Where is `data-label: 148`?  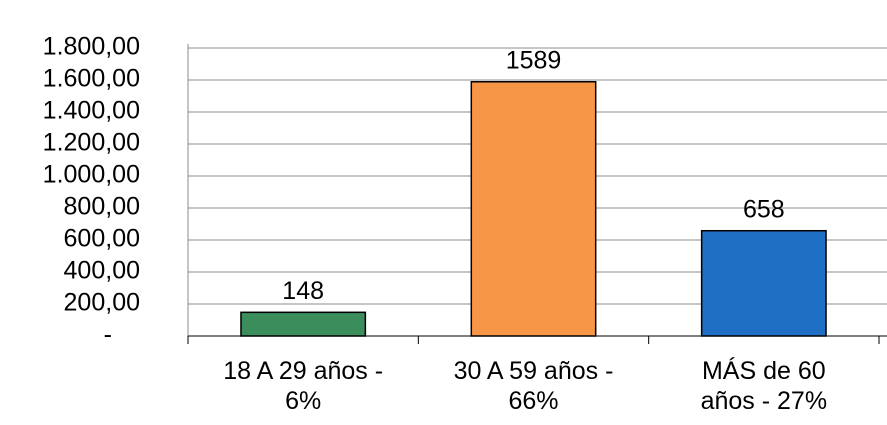 data-label: 148 is located at coordinates (303, 291).